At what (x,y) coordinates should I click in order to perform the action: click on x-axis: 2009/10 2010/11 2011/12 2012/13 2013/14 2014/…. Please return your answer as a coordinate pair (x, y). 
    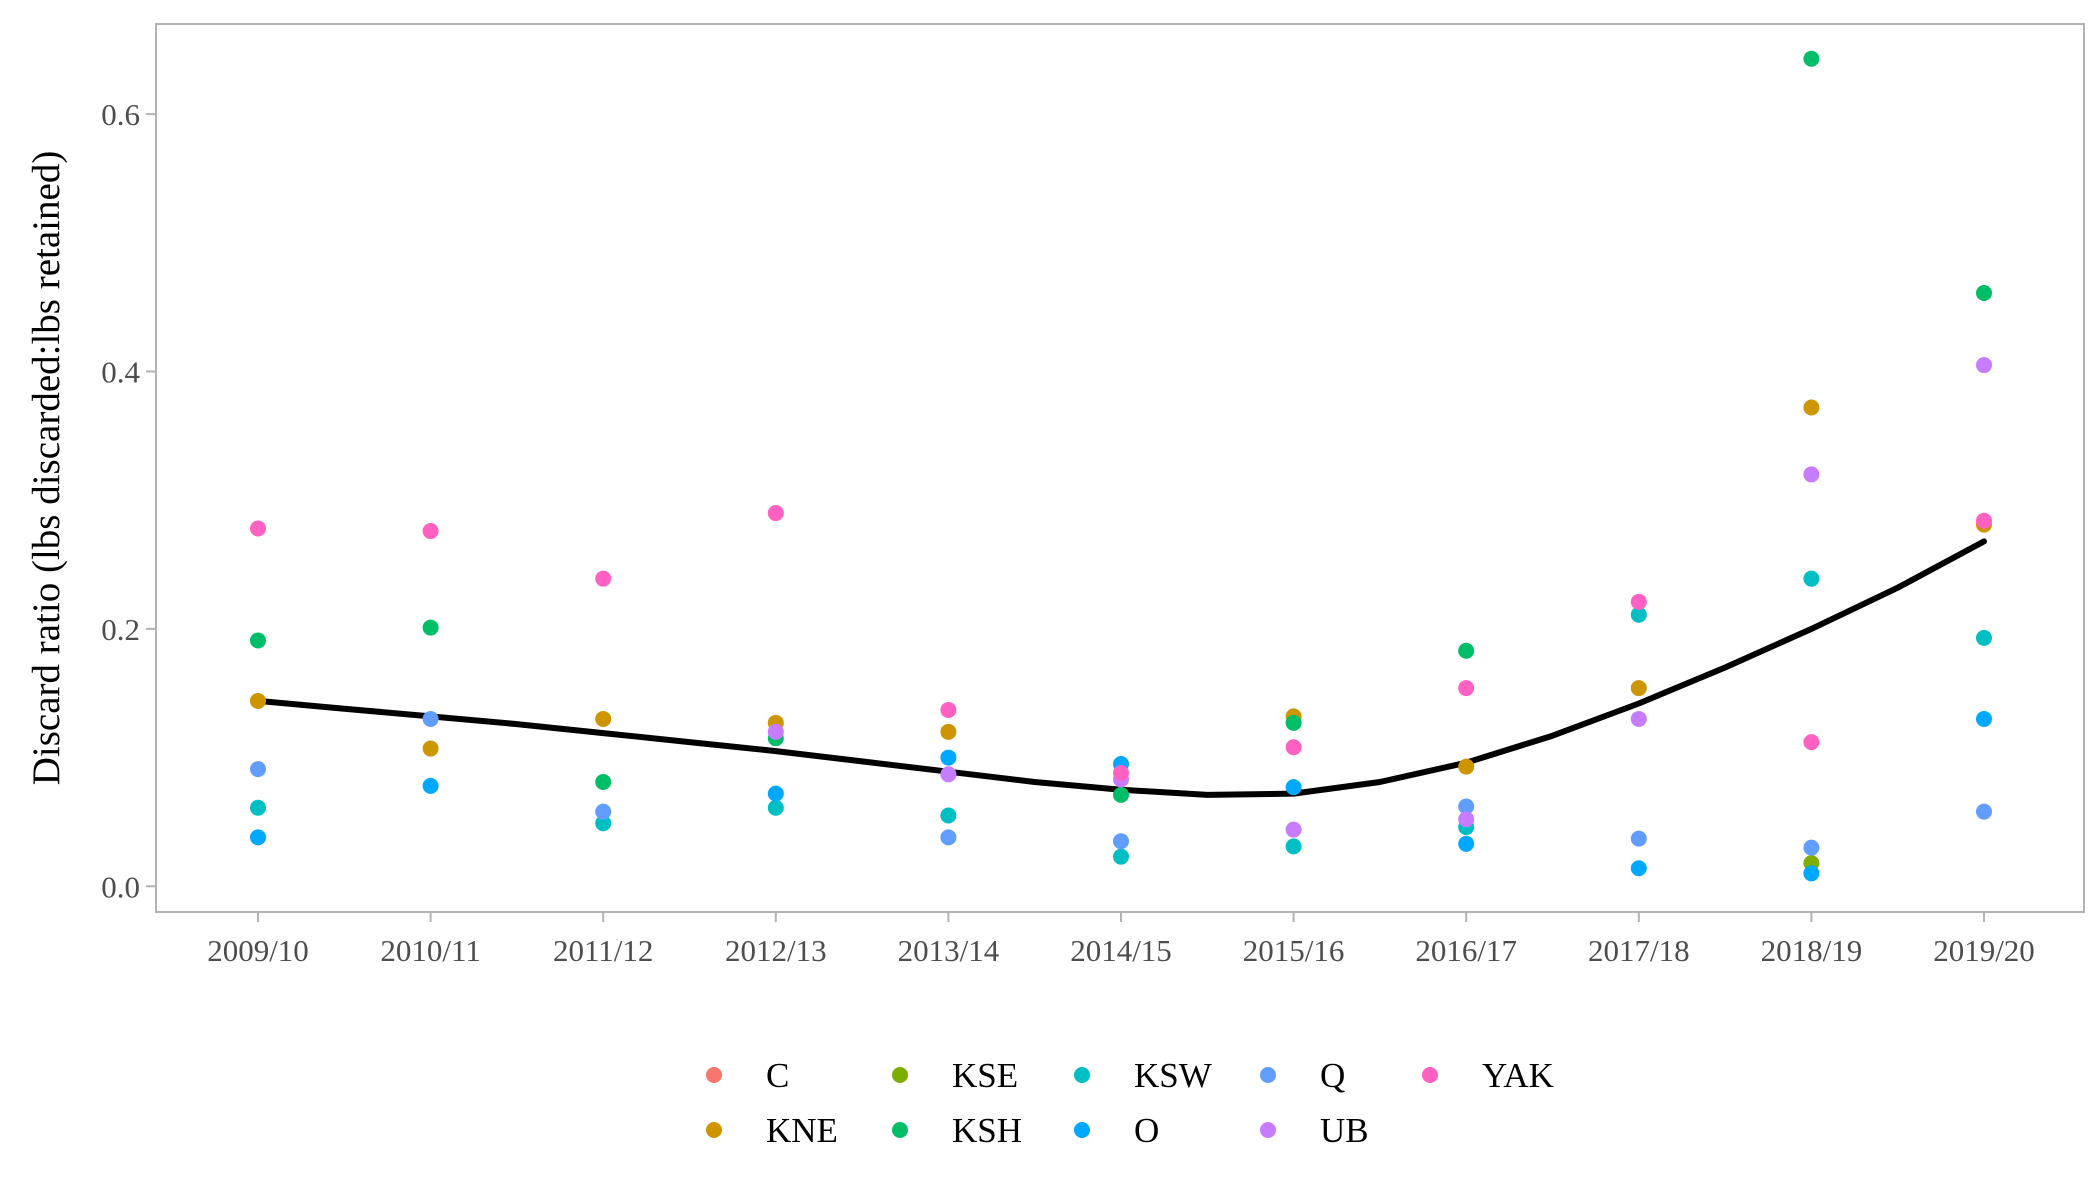
    Looking at the image, I should click on (1121, 940).